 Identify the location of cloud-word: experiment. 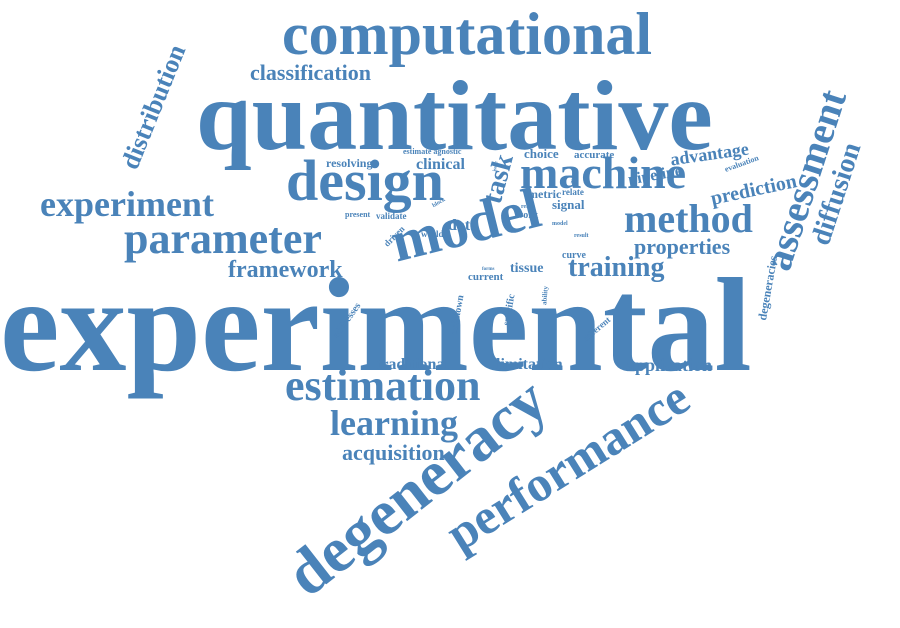
(127, 204).